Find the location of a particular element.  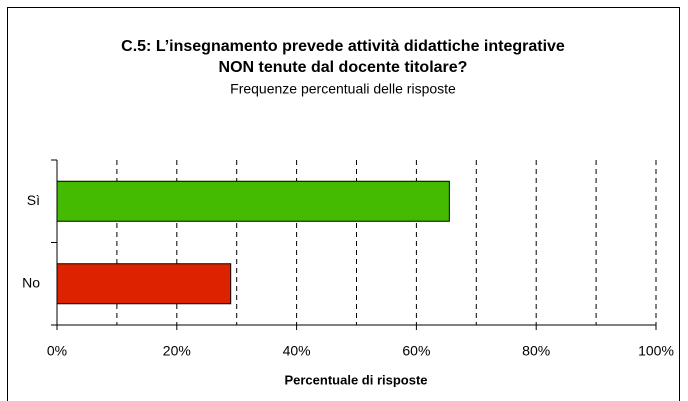

x-tick-label: 40% is located at coordinates (297, 351).